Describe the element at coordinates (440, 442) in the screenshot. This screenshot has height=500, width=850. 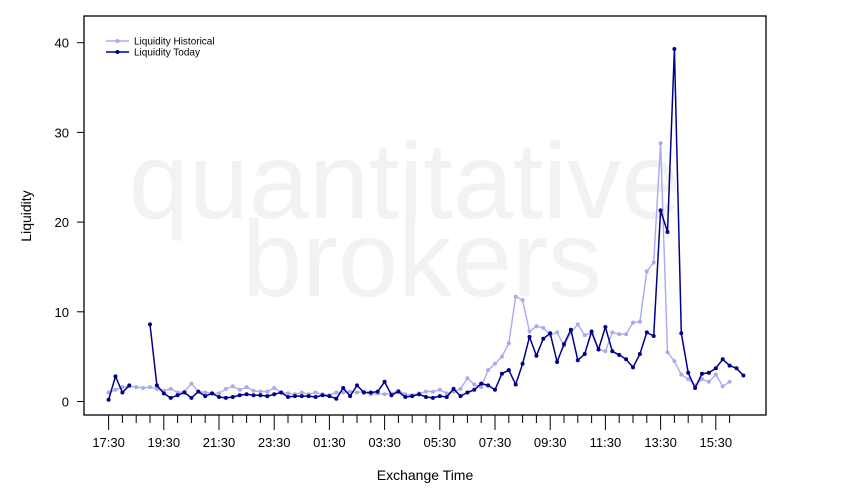
I see `x-tick-label: 05:30` at that location.